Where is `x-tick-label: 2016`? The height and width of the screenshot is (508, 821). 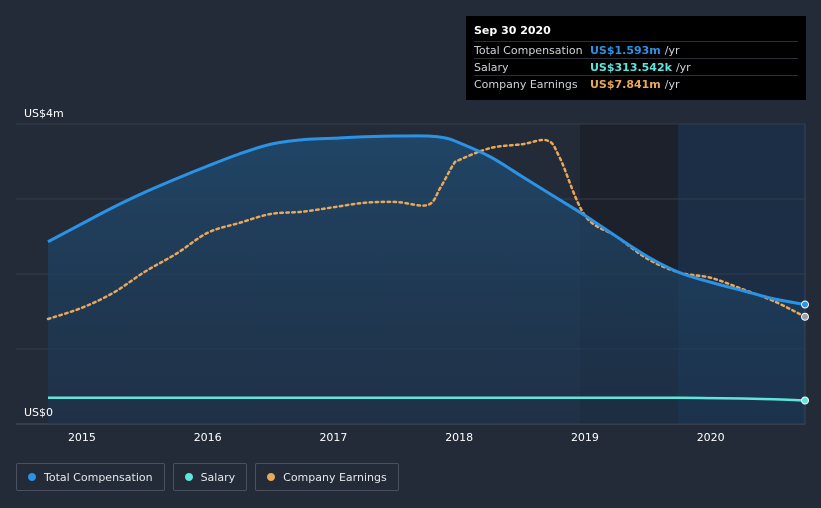 x-tick-label: 2016 is located at coordinates (208, 437).